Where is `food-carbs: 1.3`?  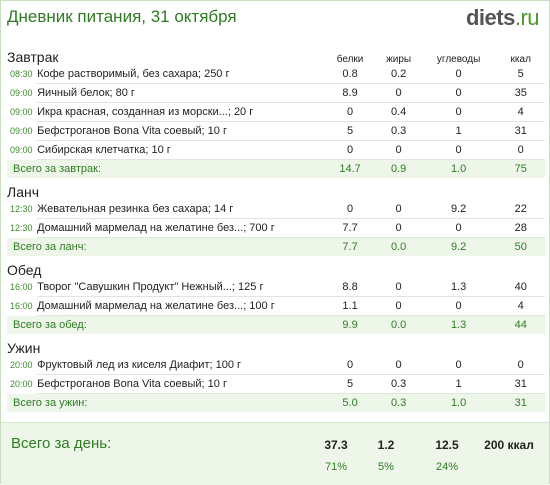 food-carbs: 1.3 is located at coordinates (458, 287).